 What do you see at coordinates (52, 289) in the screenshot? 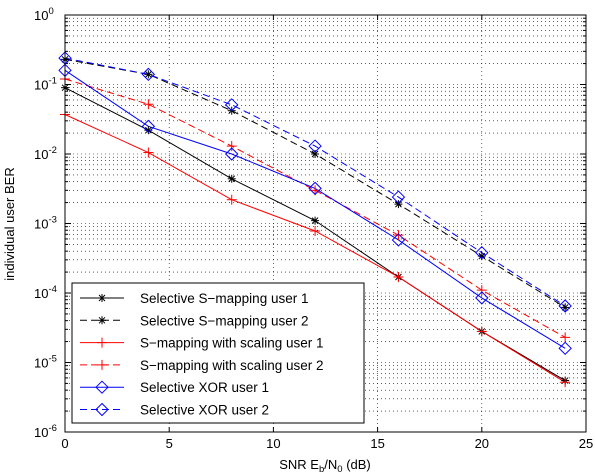
I see `y-tick-label-exponent: -4` at bounding box center [52, 289].